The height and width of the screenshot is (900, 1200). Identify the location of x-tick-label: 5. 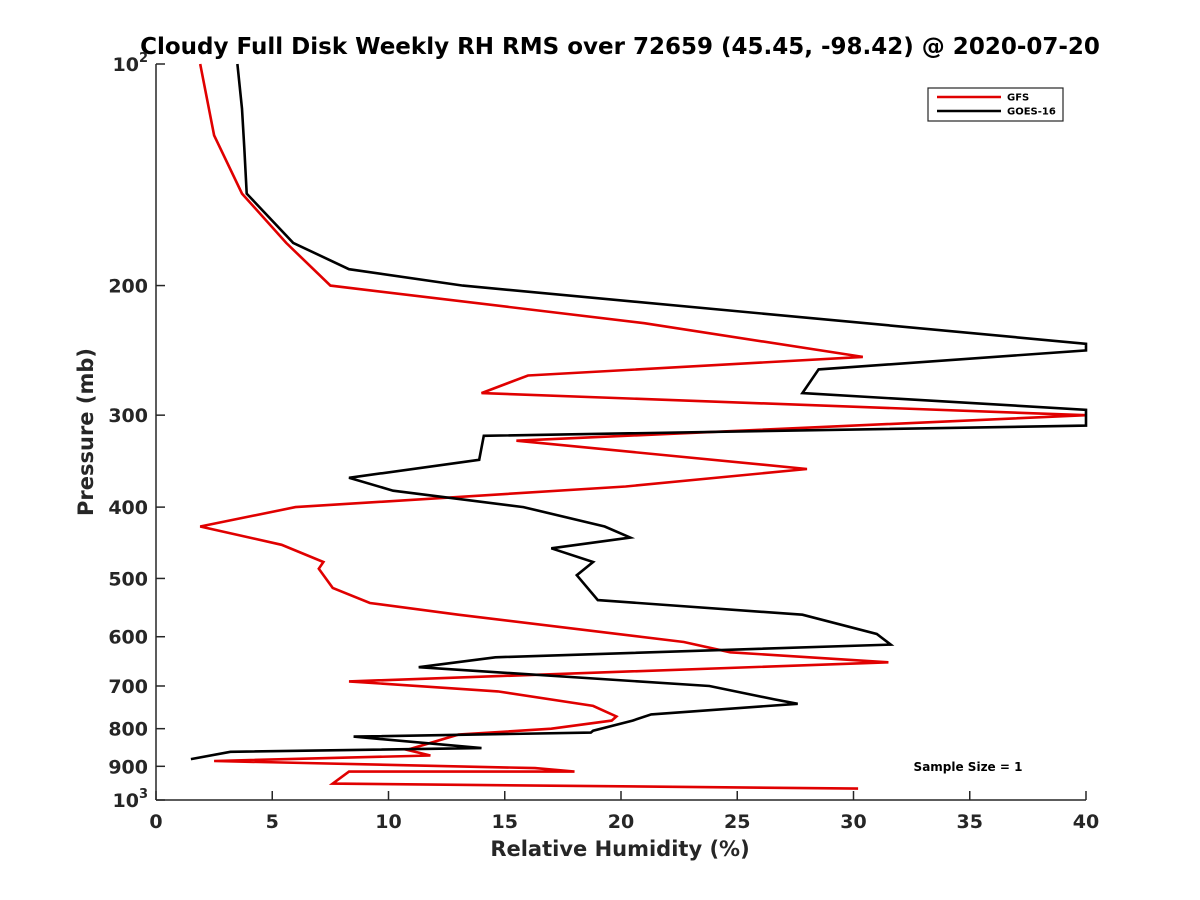
(272, 822).